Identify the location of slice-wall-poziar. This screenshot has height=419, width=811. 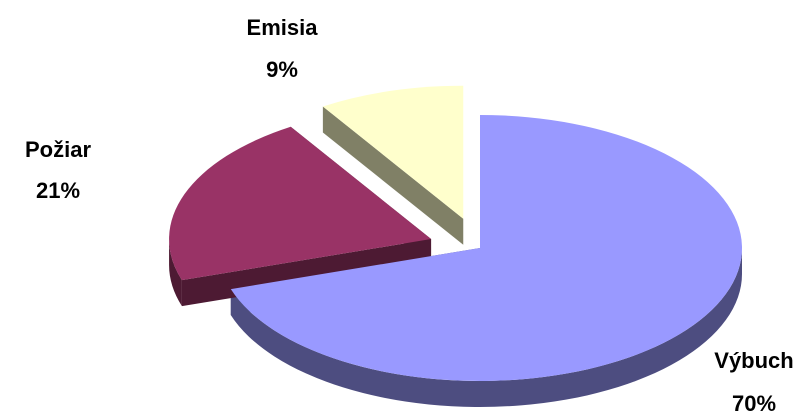
(175, 273).